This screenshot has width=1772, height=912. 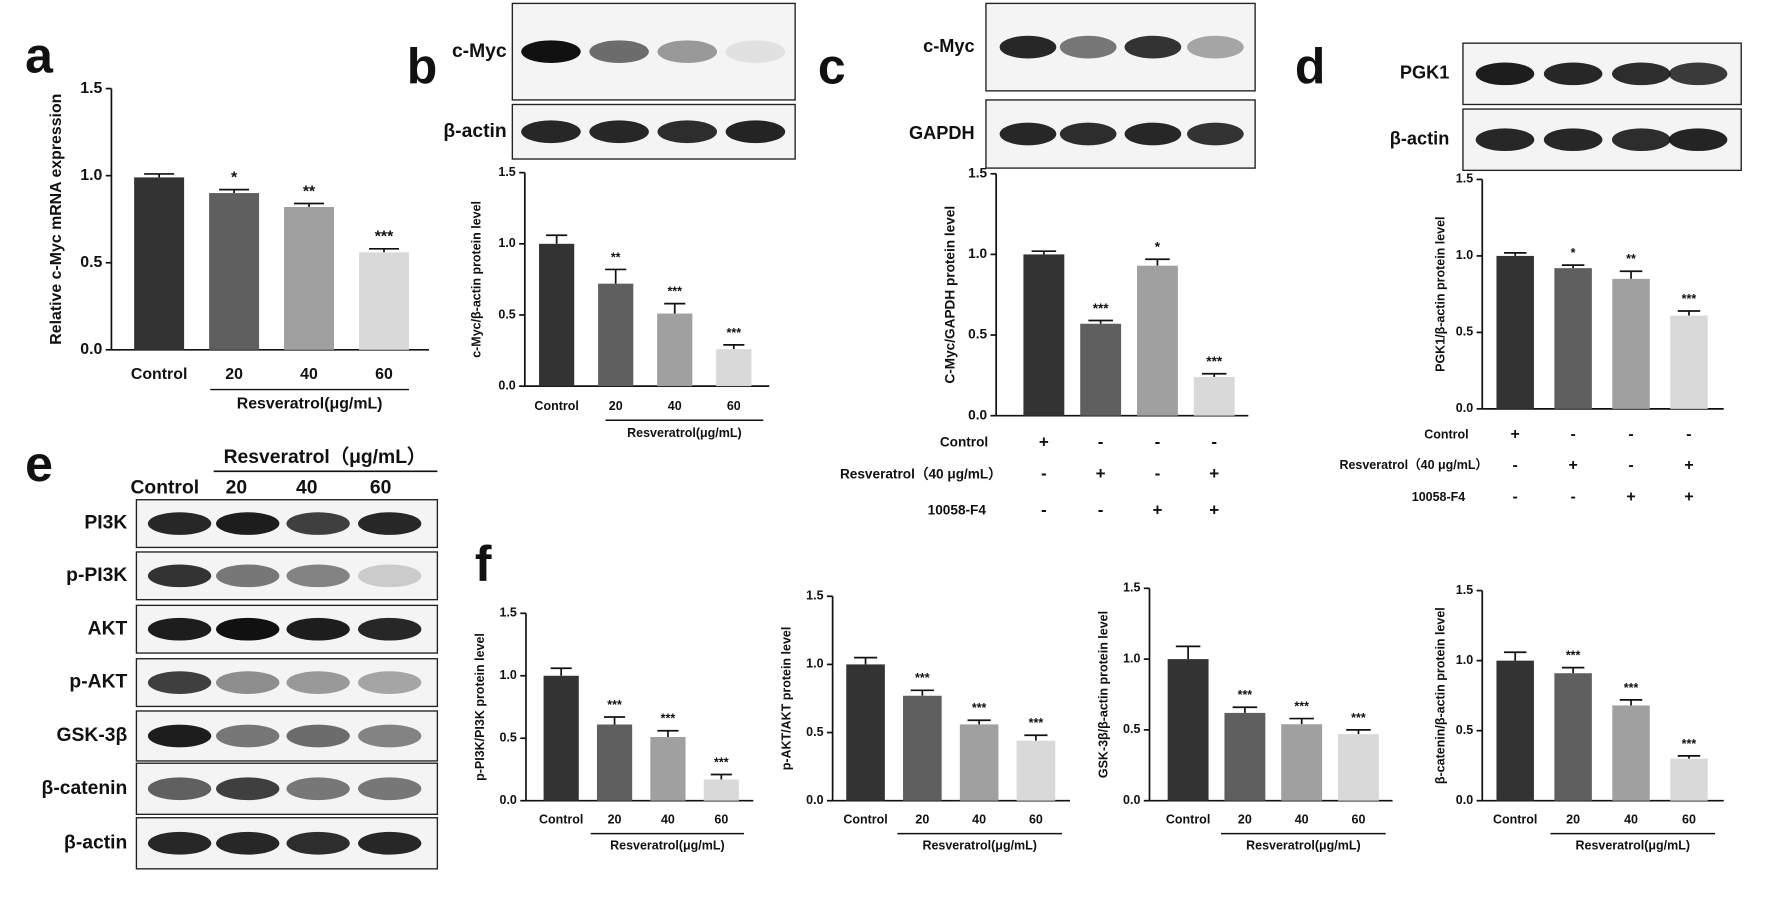 What do you see at coordinates (942, 133) in the screenshot?
I see `blot-row-label: GAPDH` at bounding box center [942, 133].